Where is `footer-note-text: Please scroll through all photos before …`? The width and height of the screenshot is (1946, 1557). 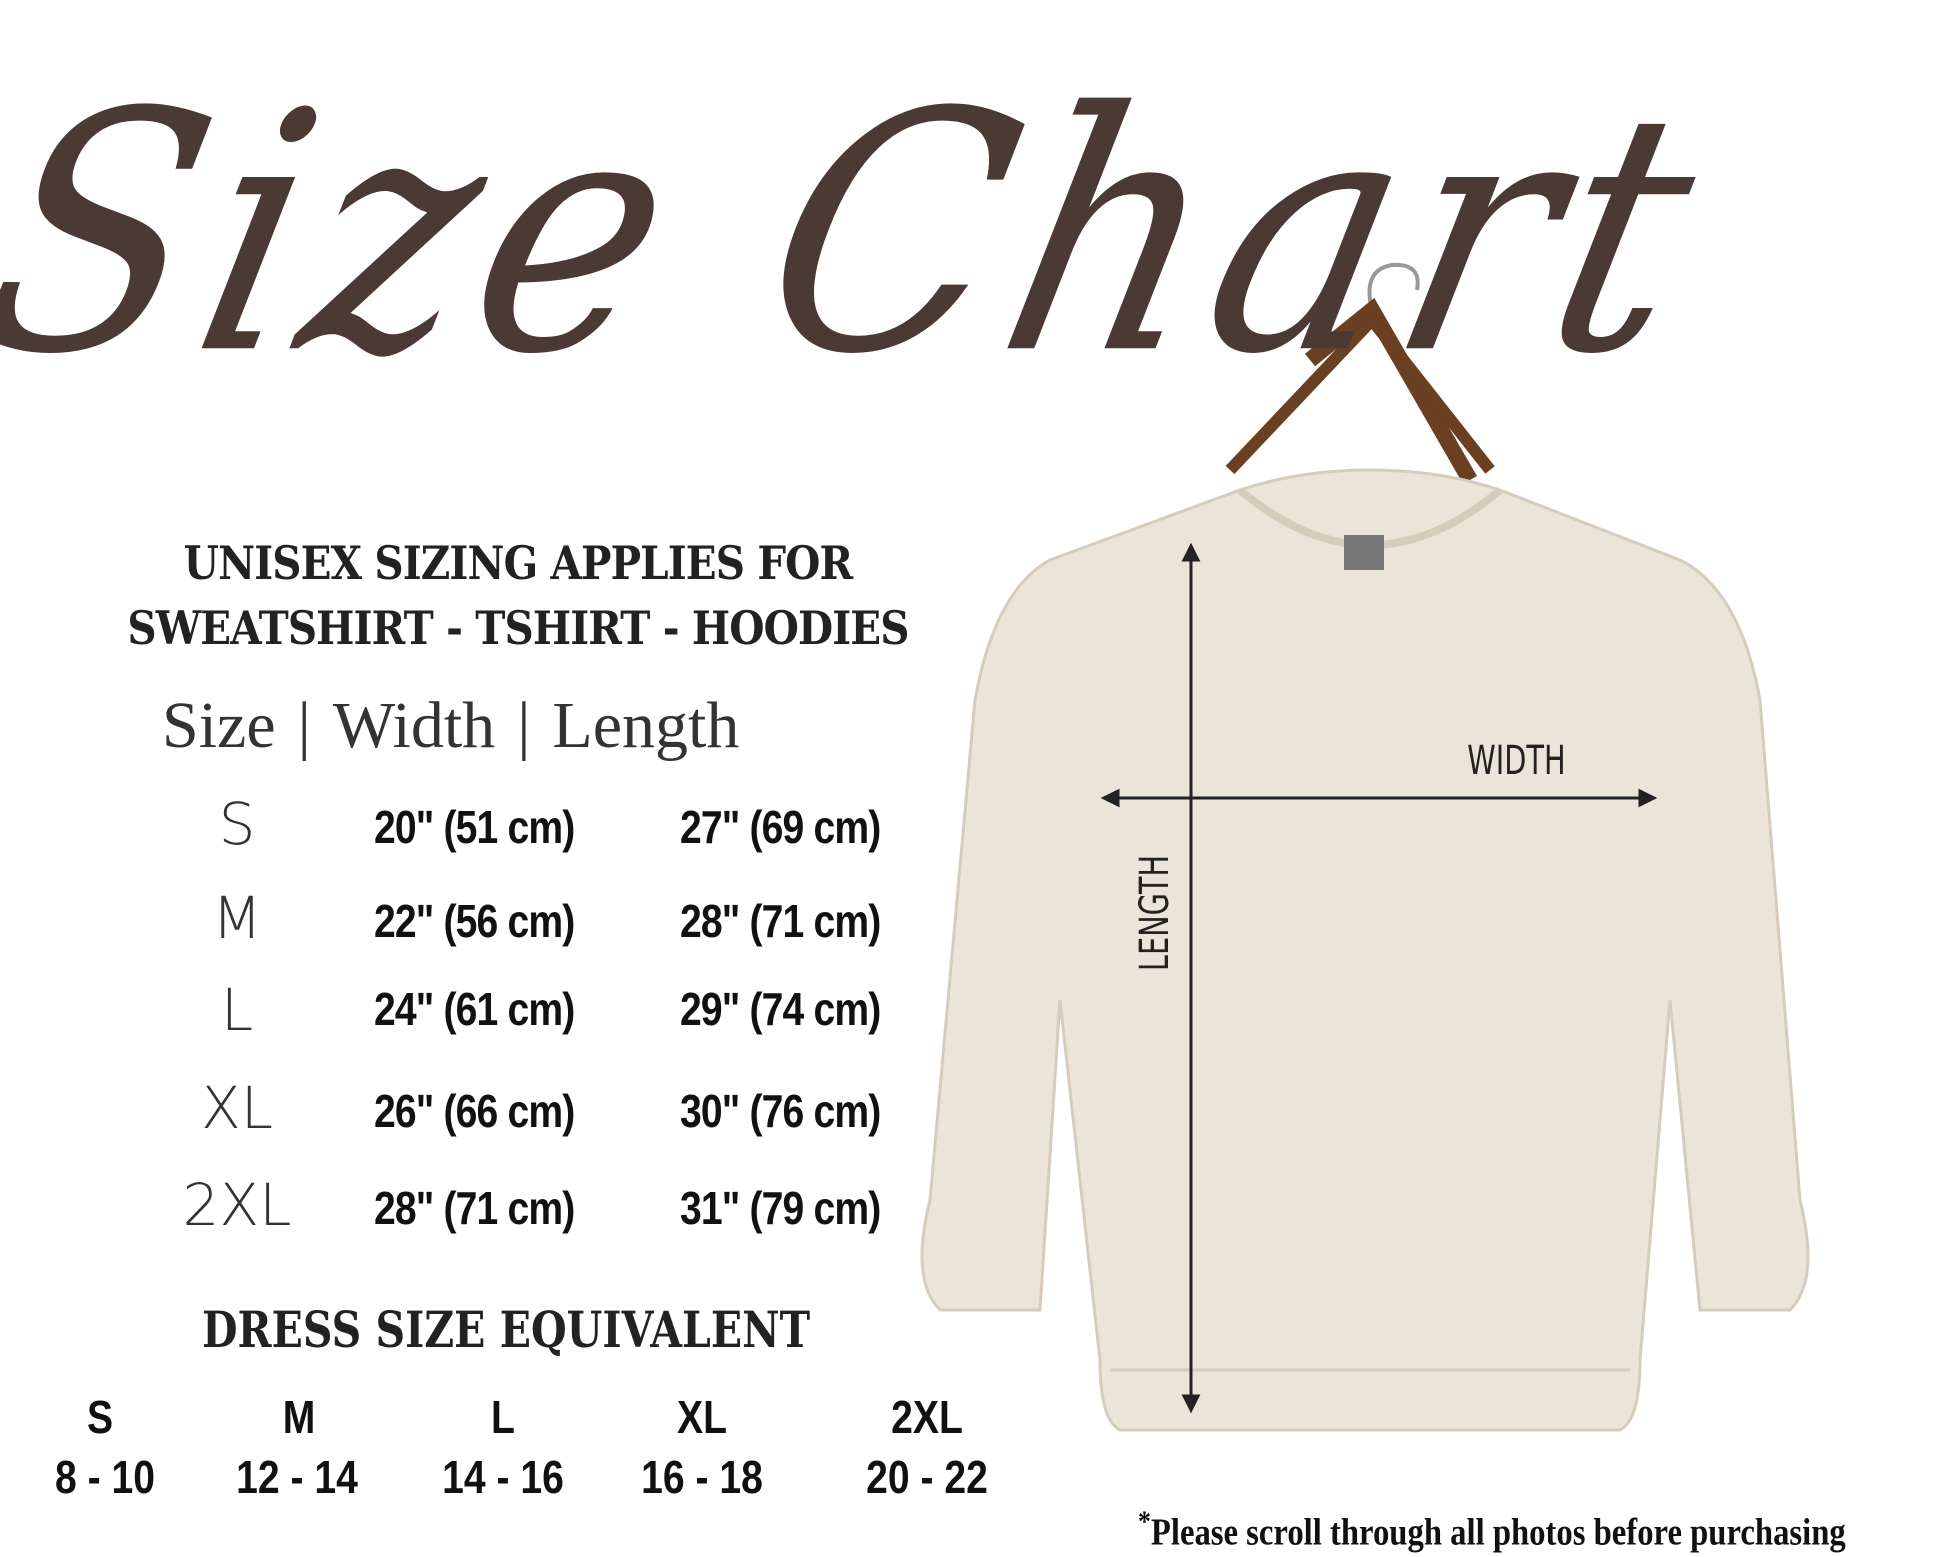
footer-note-text: Please scroll through all photos before … is located at coordinates (1498, 1532).